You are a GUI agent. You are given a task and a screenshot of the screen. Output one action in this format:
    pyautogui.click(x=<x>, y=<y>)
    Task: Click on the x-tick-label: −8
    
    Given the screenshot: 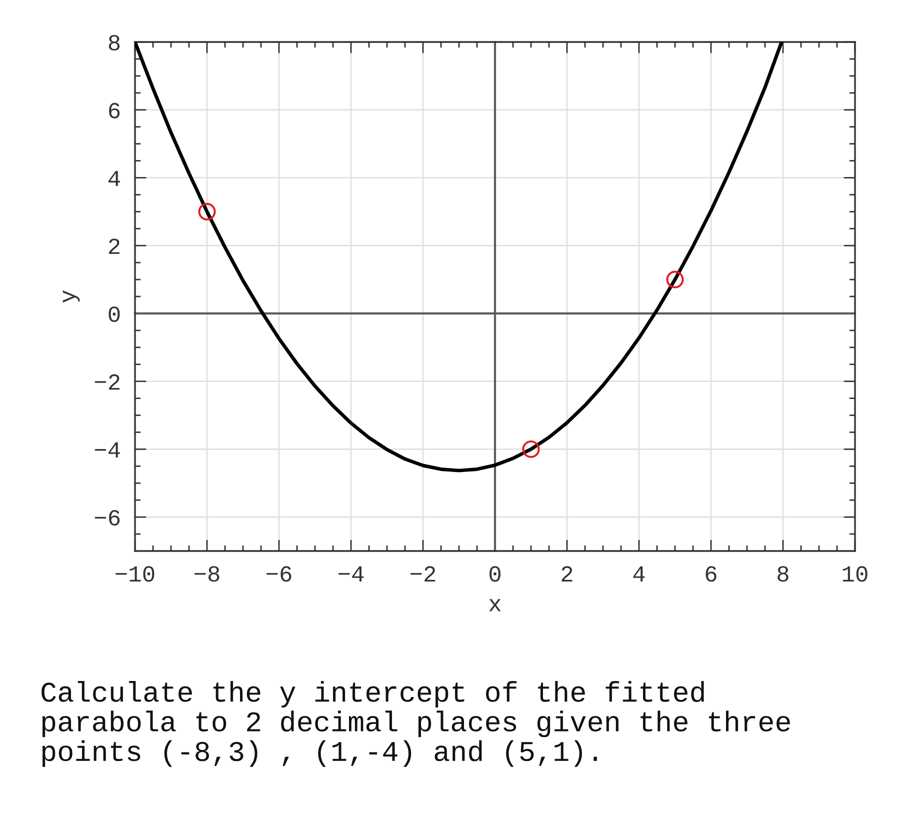 What is the action you would take?
    pyautogui.click(x=207, y=574)
    